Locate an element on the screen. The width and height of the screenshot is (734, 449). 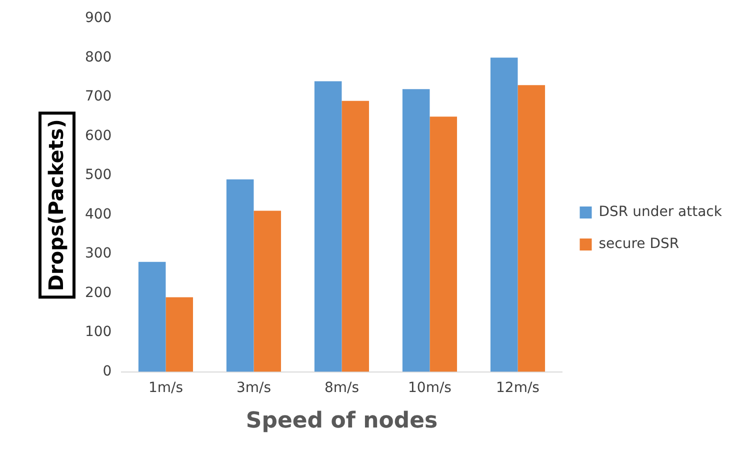
y-tick-label: 300 is located at coordinates (98, 254).